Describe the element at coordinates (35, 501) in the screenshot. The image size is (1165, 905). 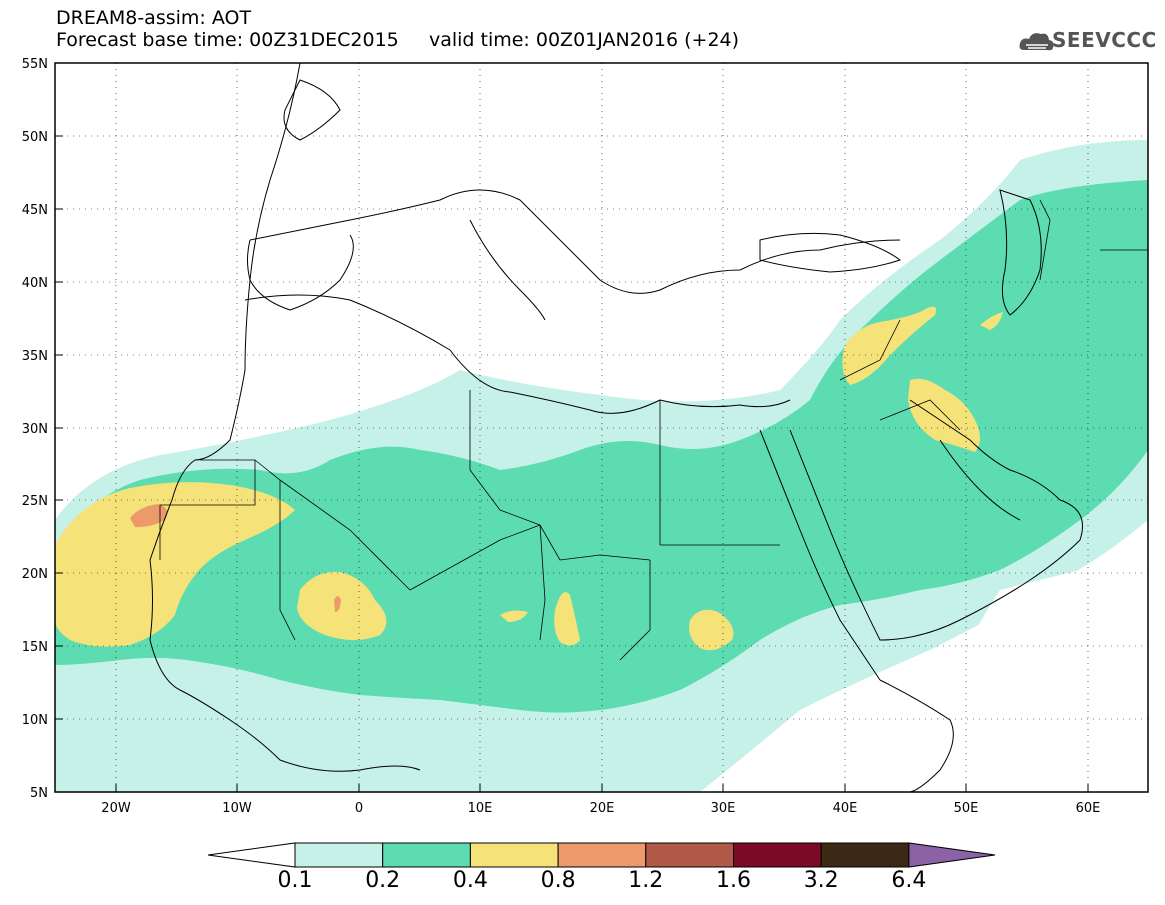
I see `lat-label: 25N` at that location.